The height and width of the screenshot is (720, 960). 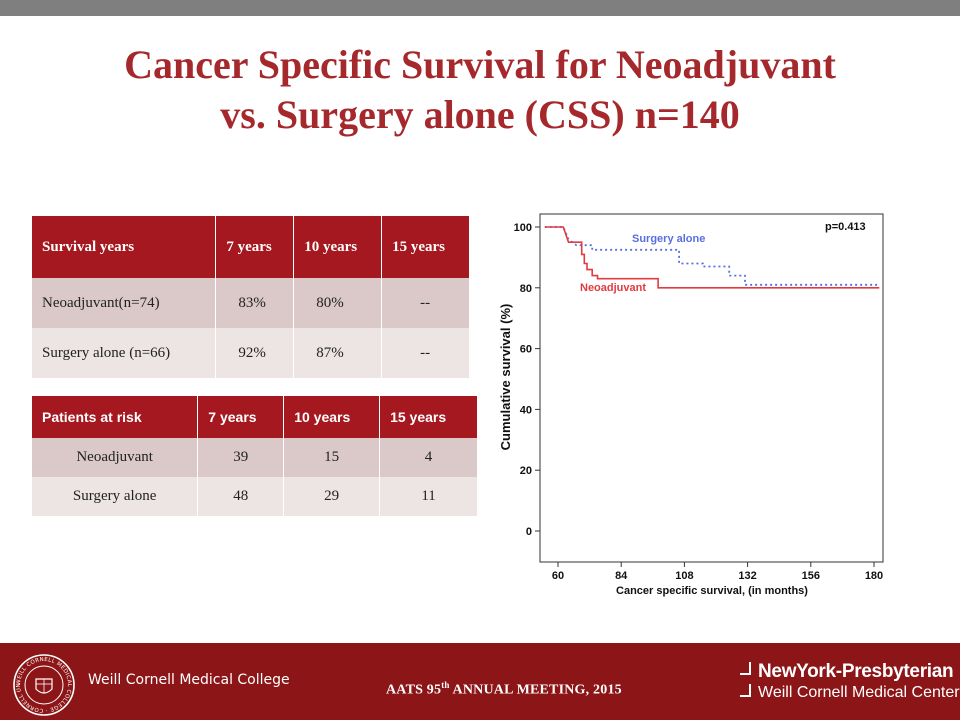 What do you see at coordinates (613, 288) in the screenshot?
I see `series-label-neoadjuvant: Neoadjuvant` at bounding box center [613, 288].